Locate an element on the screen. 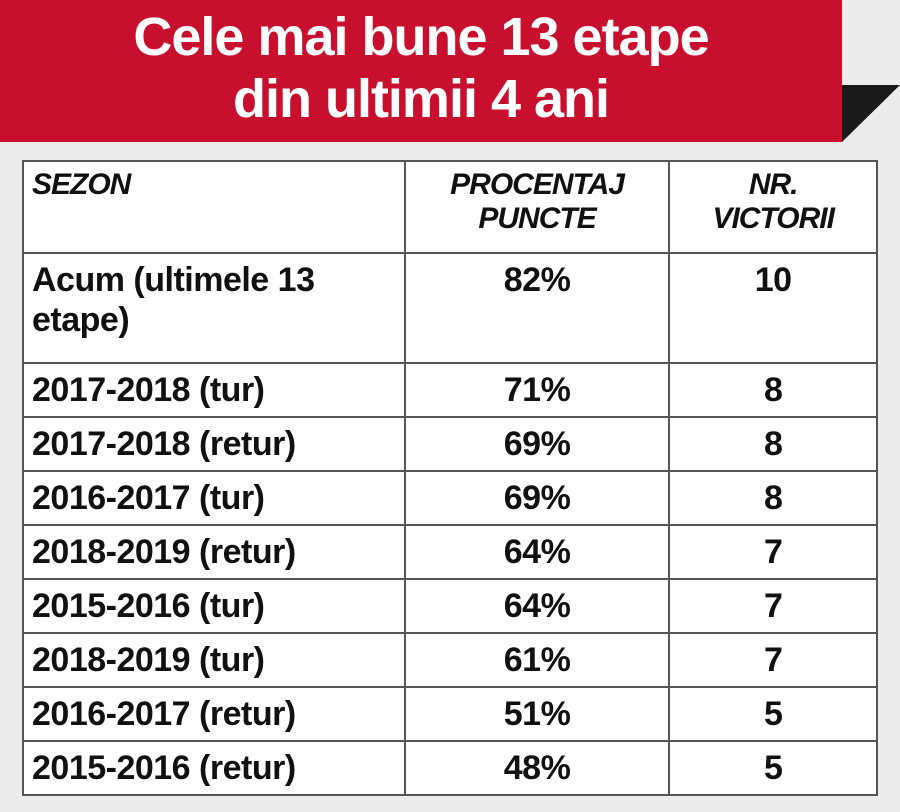 The width and height of the screenshot is (900, 812). table-row: 2015-2016 (retur) 48% 5 is located at coordinates (450, 768).